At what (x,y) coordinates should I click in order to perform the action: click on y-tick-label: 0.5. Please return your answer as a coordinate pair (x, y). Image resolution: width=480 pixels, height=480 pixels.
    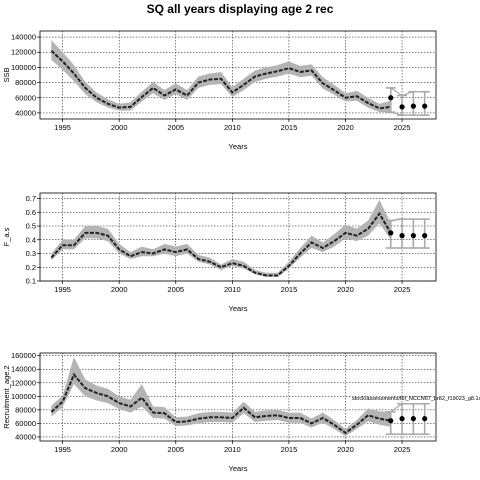
    Looking at the image, I should click on (31, 226).